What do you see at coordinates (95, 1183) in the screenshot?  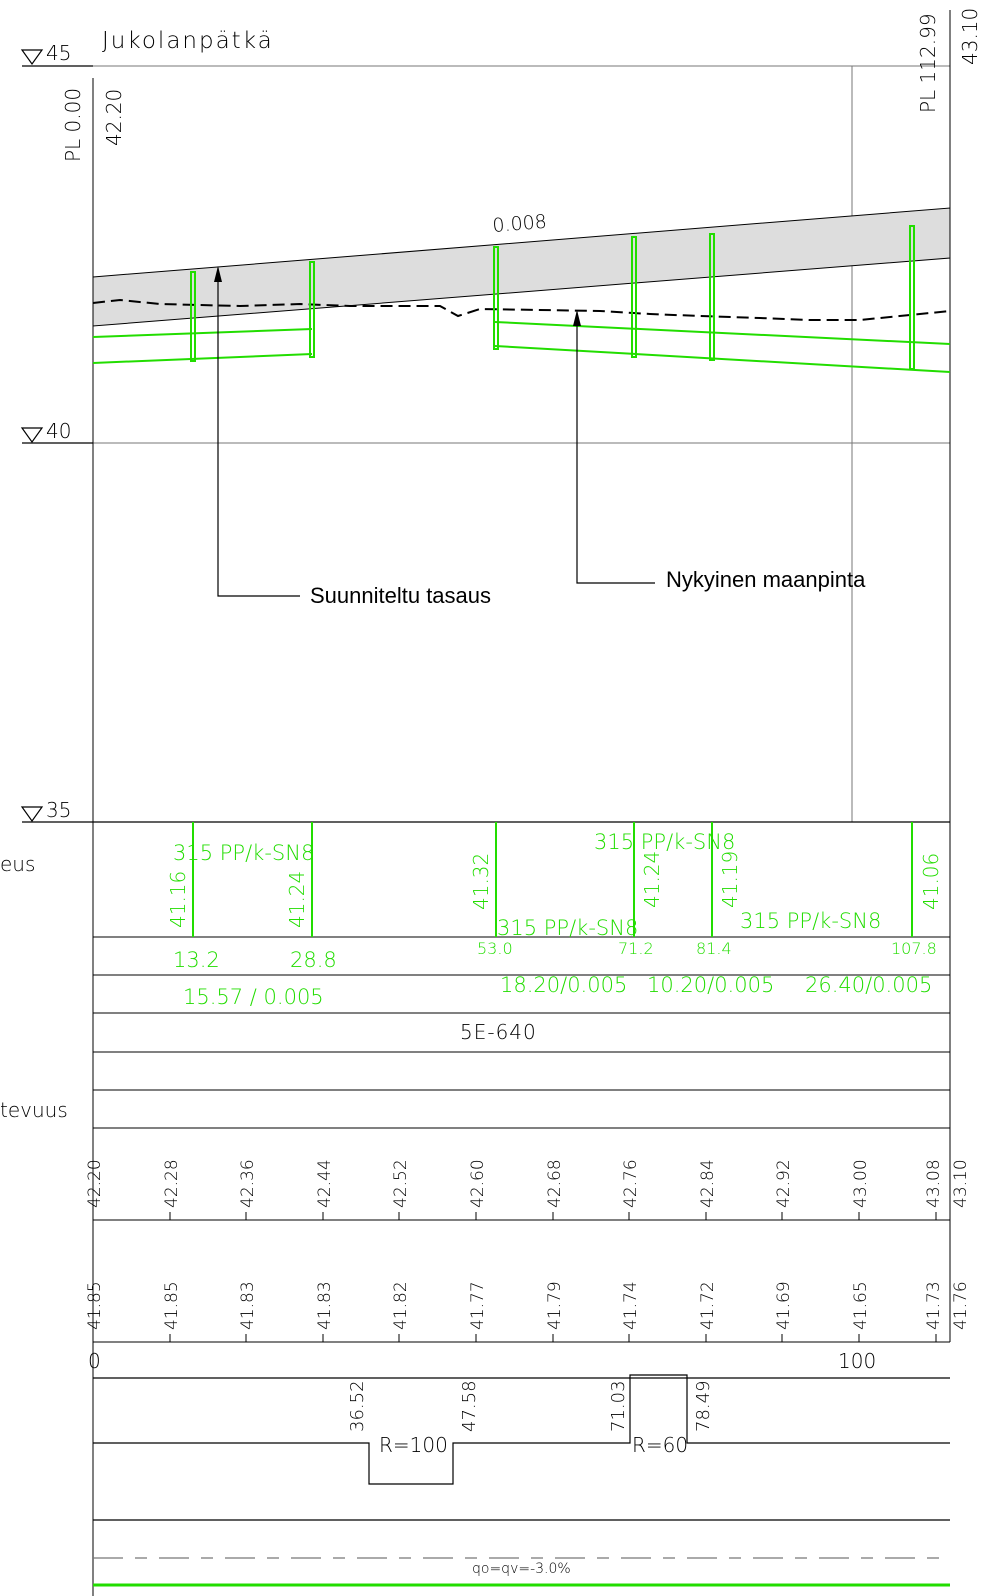 I see `design-level-value: 42.20` at bounding box center [95, 1183].